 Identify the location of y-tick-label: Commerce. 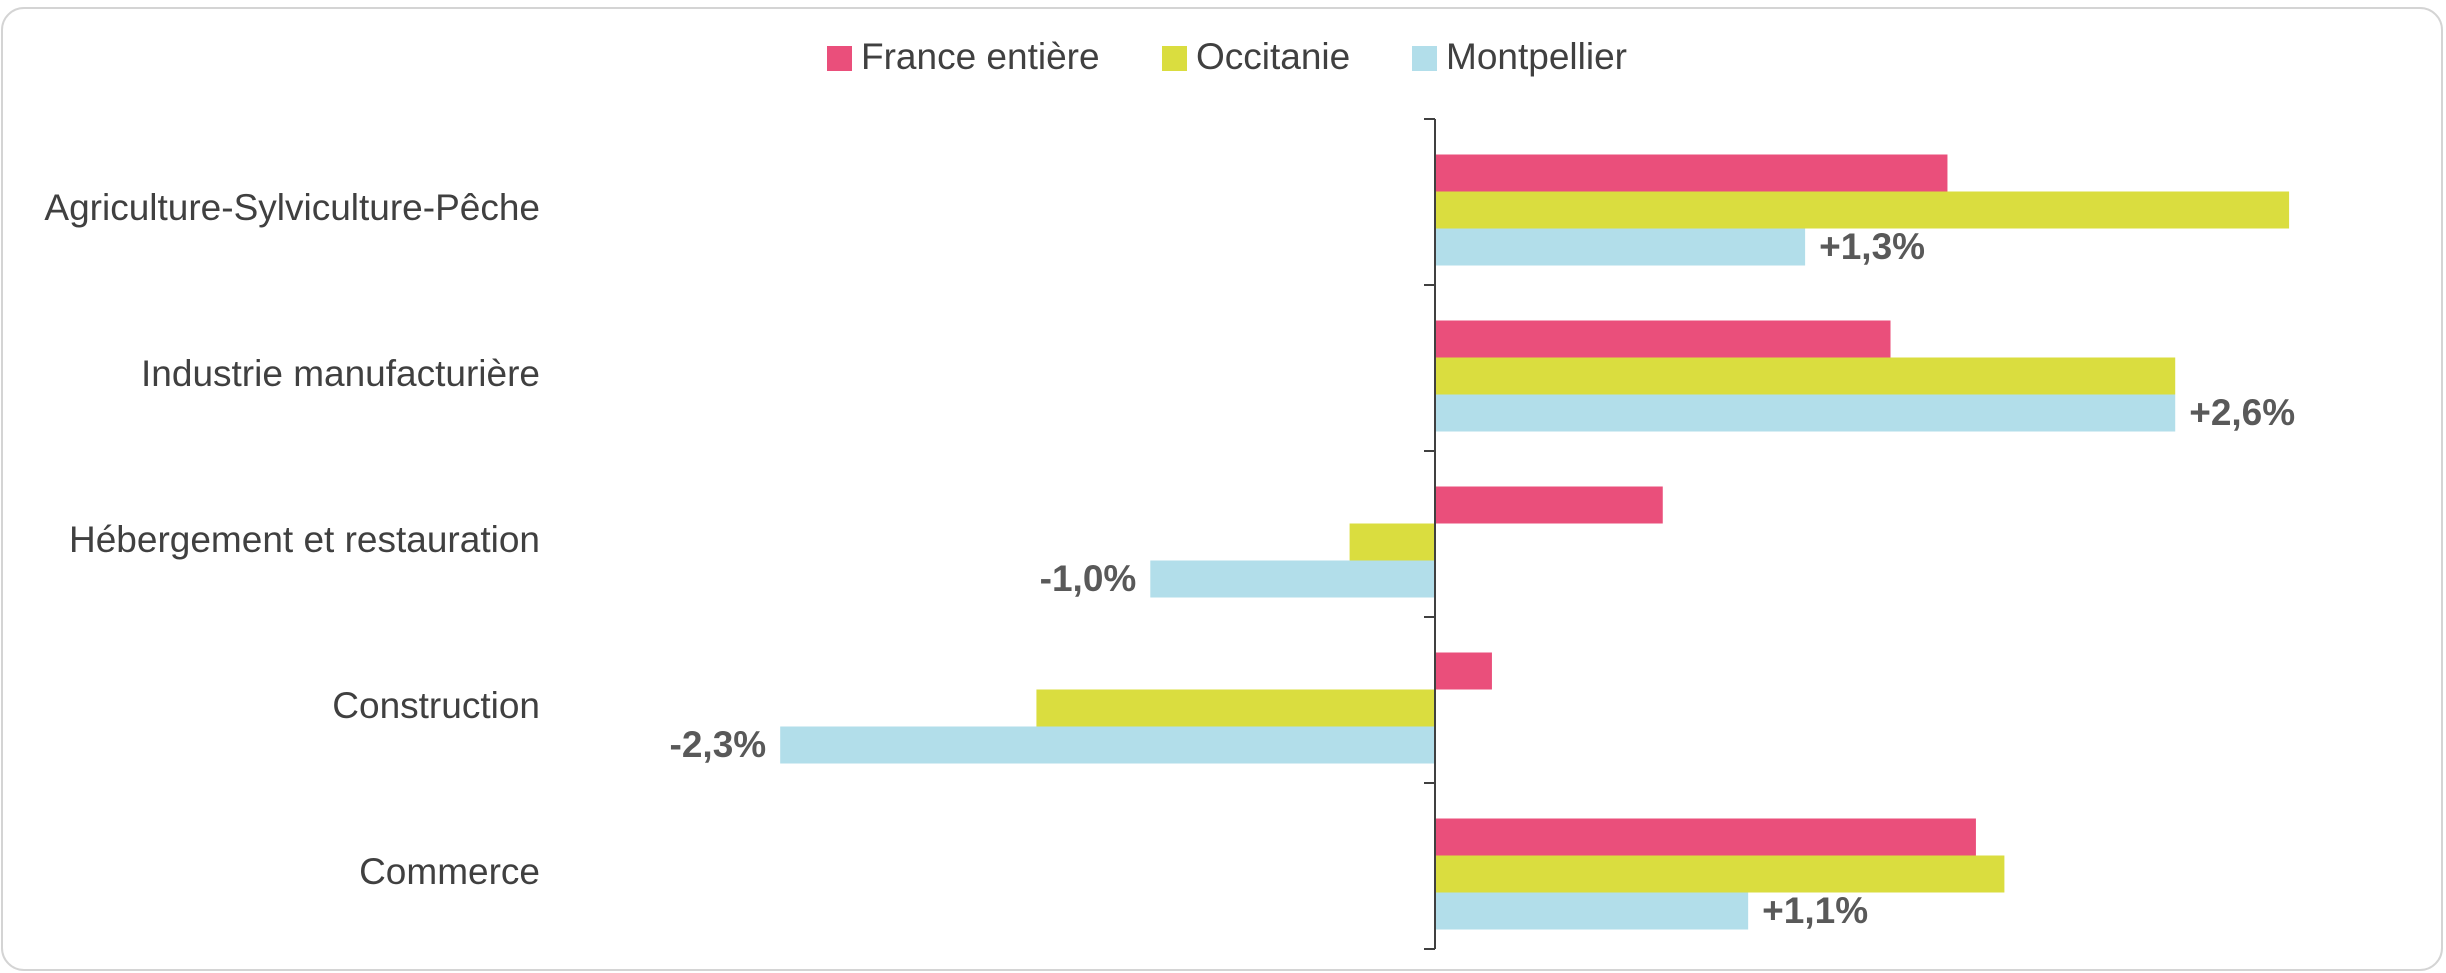
(449, 871).